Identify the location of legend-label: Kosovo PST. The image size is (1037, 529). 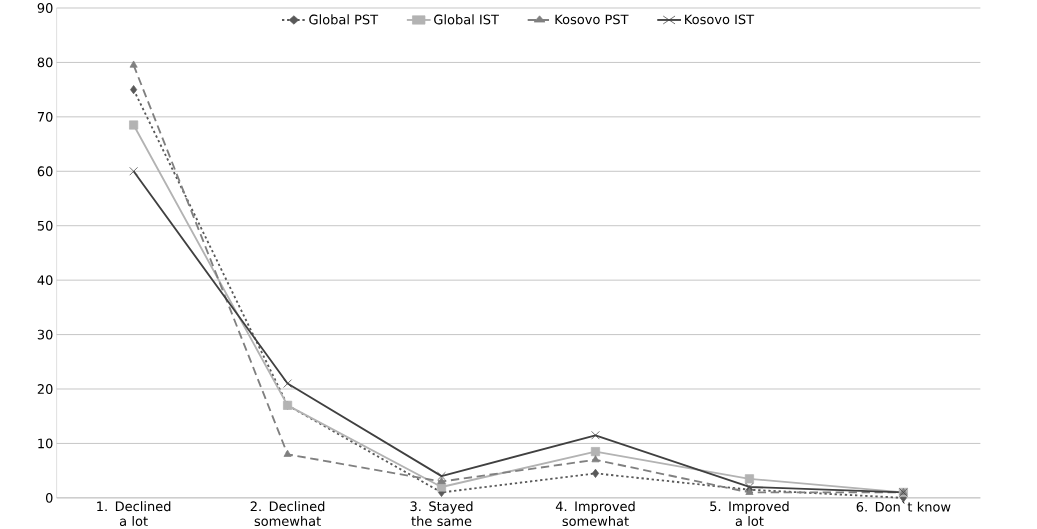
(592, 19).